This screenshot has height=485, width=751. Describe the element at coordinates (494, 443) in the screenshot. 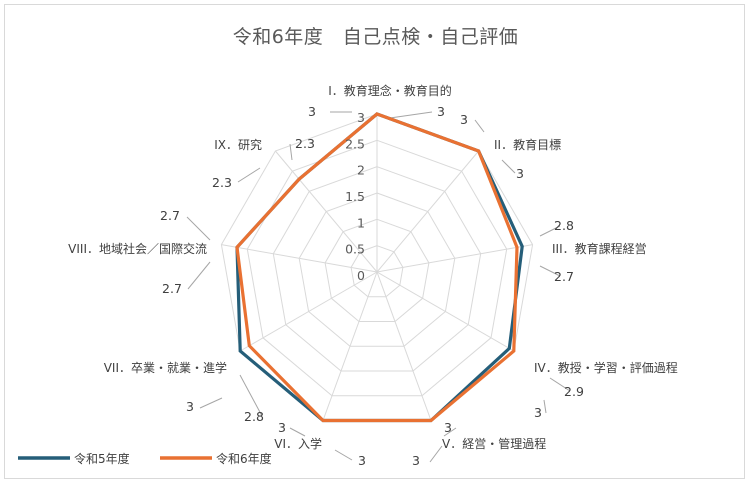

I see `category-label: V．経営・管理過程` at that location.